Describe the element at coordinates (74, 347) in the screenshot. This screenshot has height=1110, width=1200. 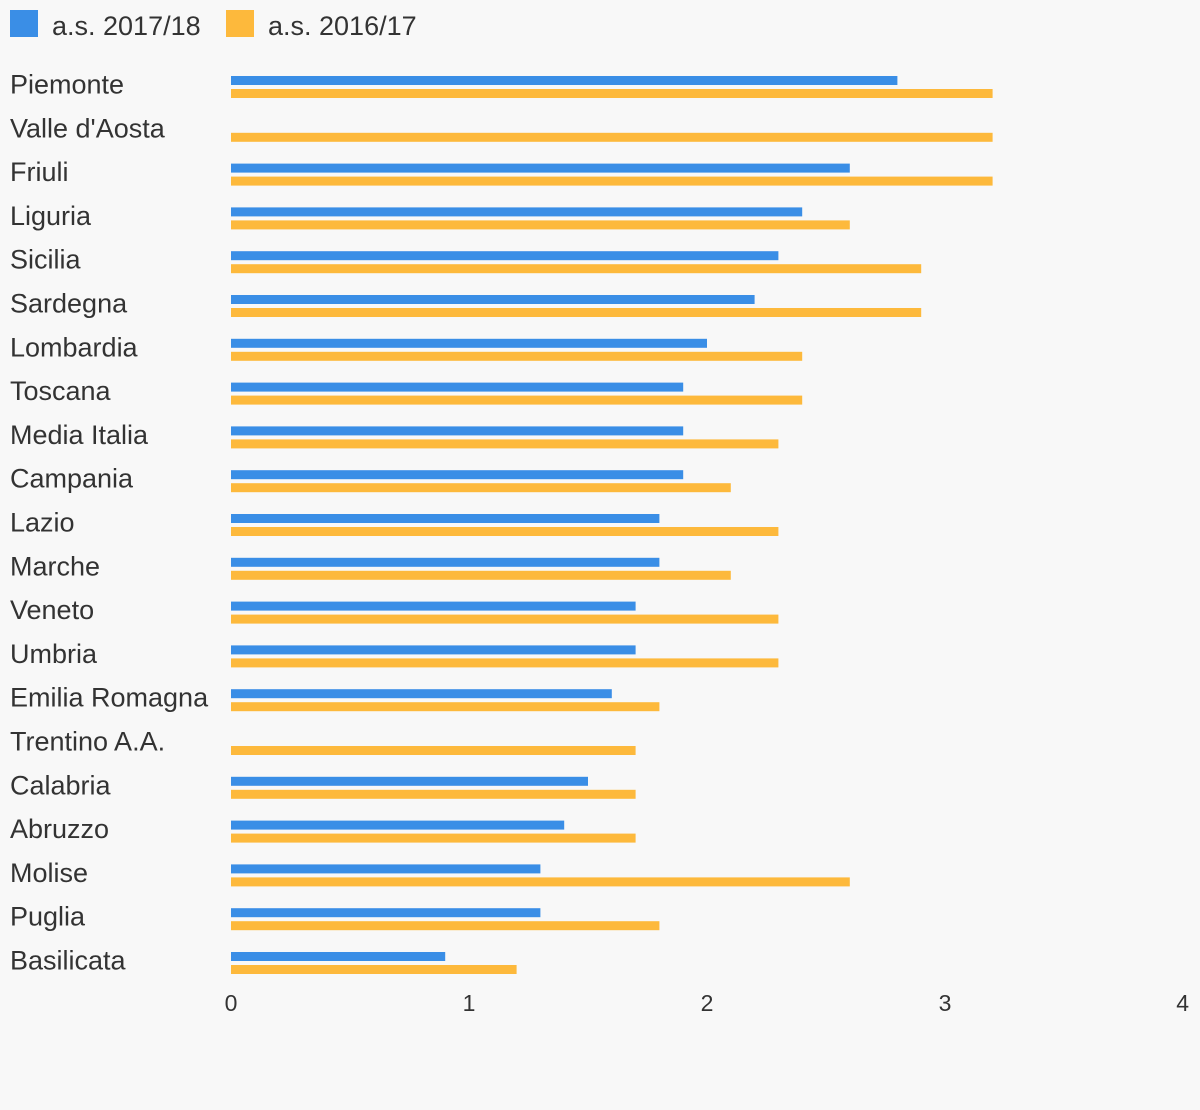
I see `category-label: Lombardia` at that location.